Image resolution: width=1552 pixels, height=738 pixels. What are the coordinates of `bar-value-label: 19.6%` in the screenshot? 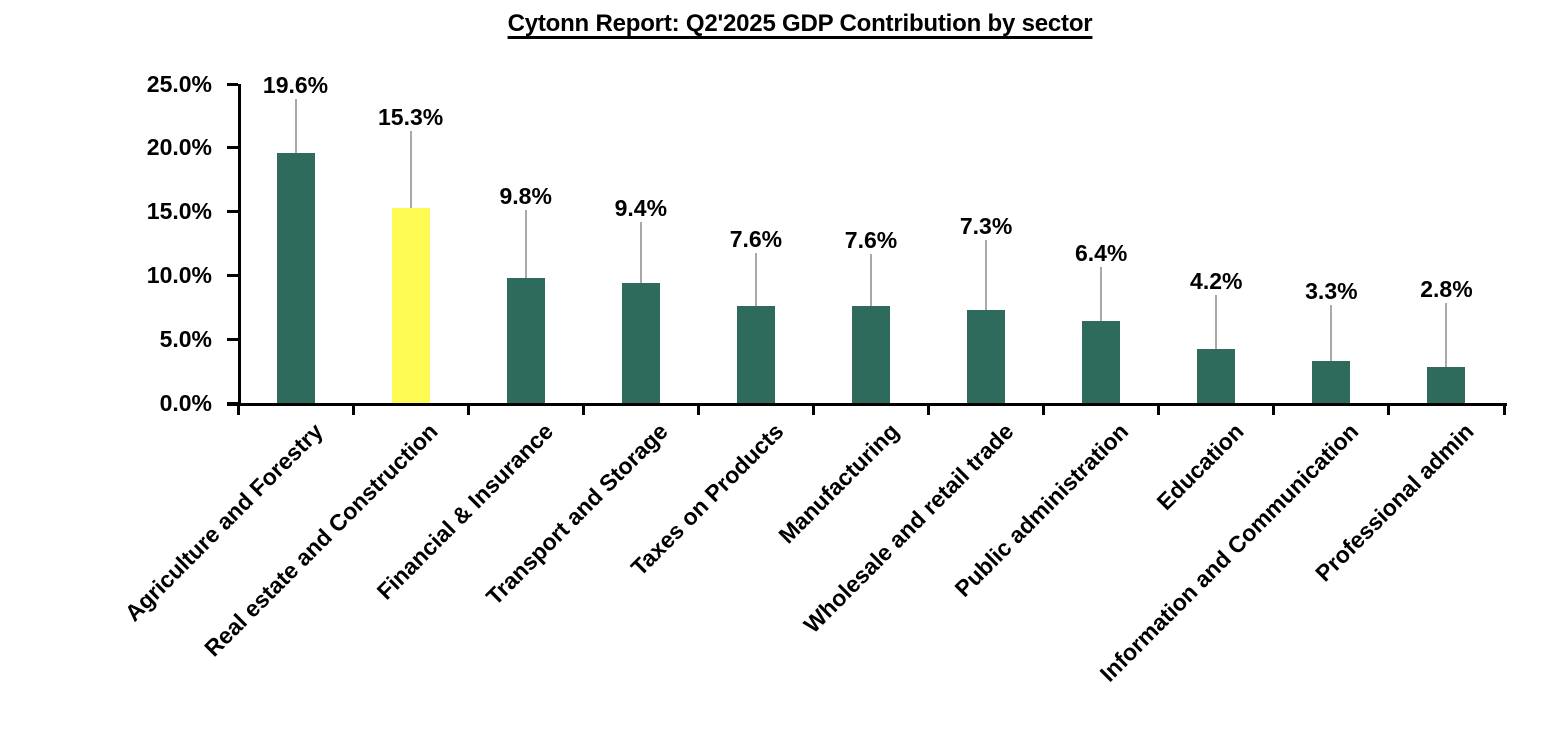 It's located at (295, 84).